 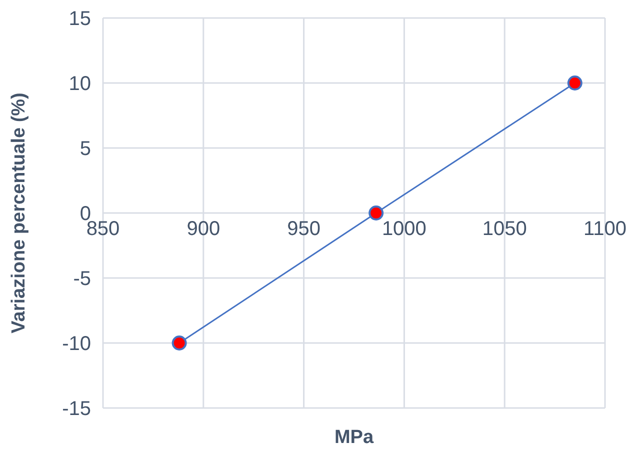 What do you see at coordinates (82, 279) in the screenshot?
I see `y-tick-label: -5` at bounding box center [82, 279].